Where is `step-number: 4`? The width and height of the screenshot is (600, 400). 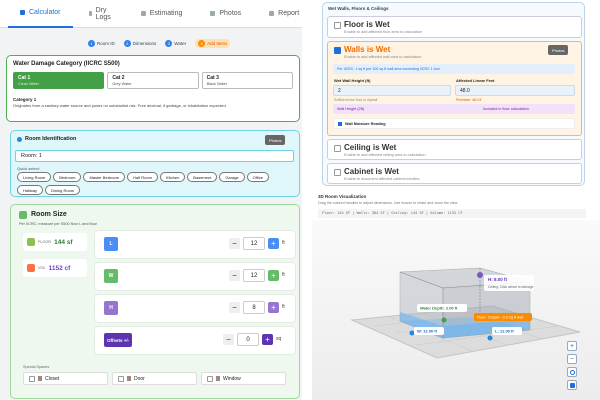
step-number: 4 is located at coordinates (202, 43).